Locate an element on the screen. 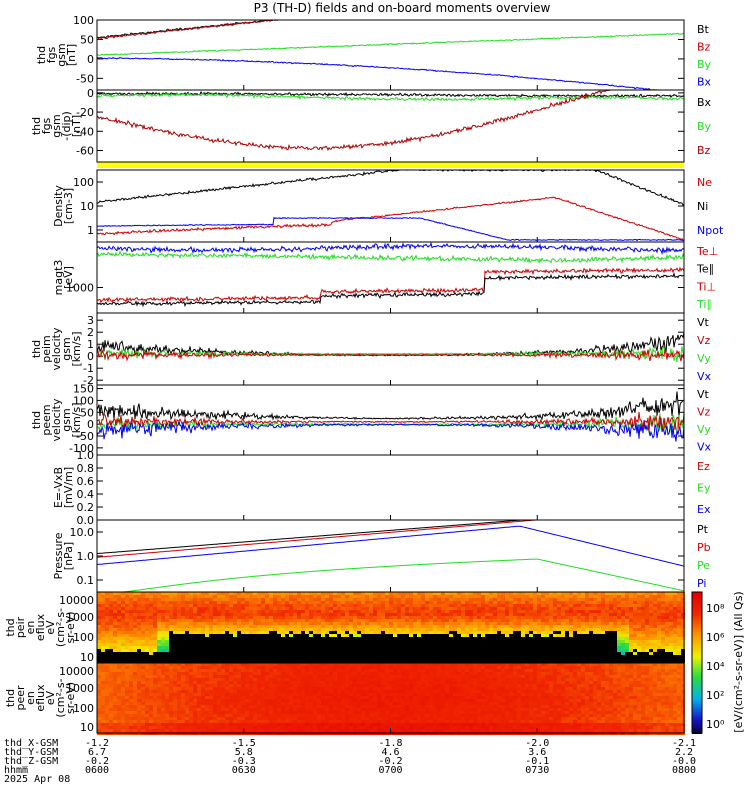 This screenshot has height=800, width=750. trace-ne is located at coordinates (390, 219).